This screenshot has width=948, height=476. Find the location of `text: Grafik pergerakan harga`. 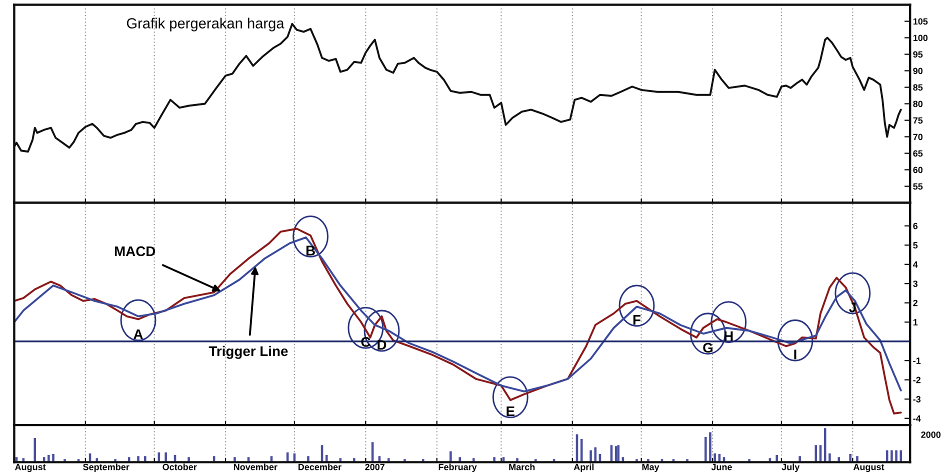

text: Grafik pergerakan harga is located at coordinates (205, 25).